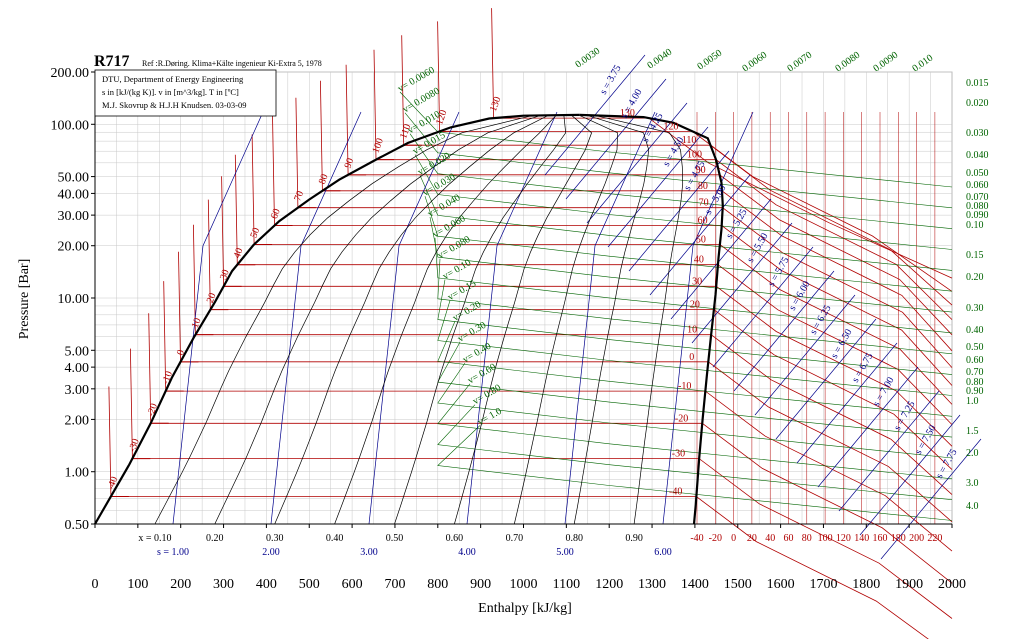  I want to click on isentrope-superheat-label: s = 4.50, so click(674, 151).